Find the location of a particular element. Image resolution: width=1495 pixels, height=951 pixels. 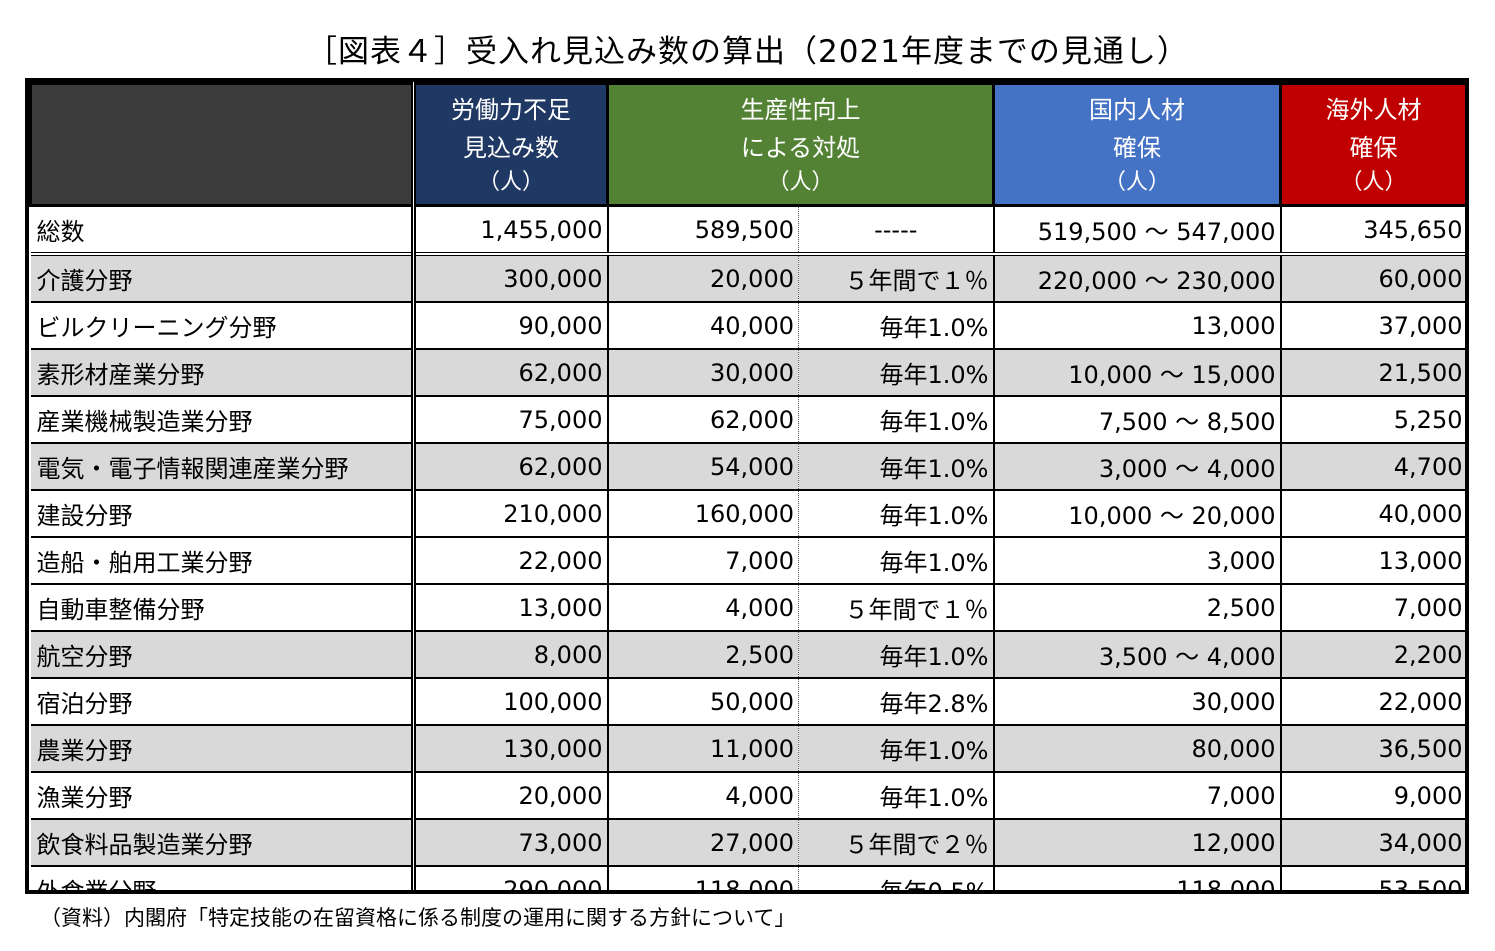

labor-shortage-cell: 20,000 is located at coordinates (510, 796).